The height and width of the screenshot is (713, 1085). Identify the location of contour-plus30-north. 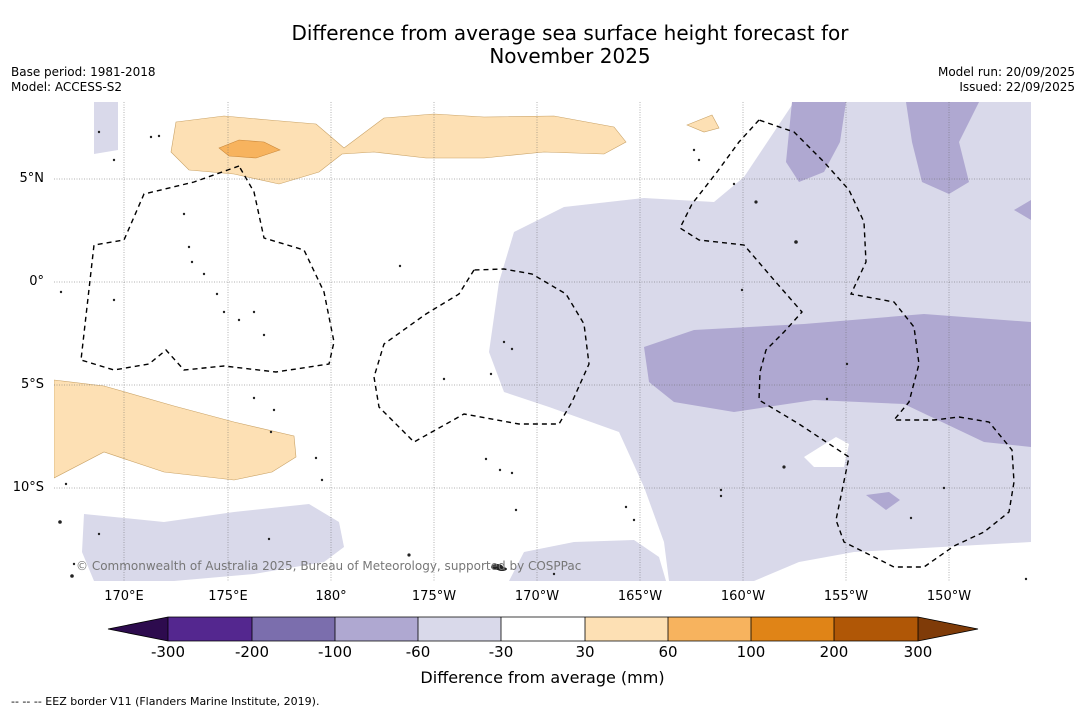
(398, 149).